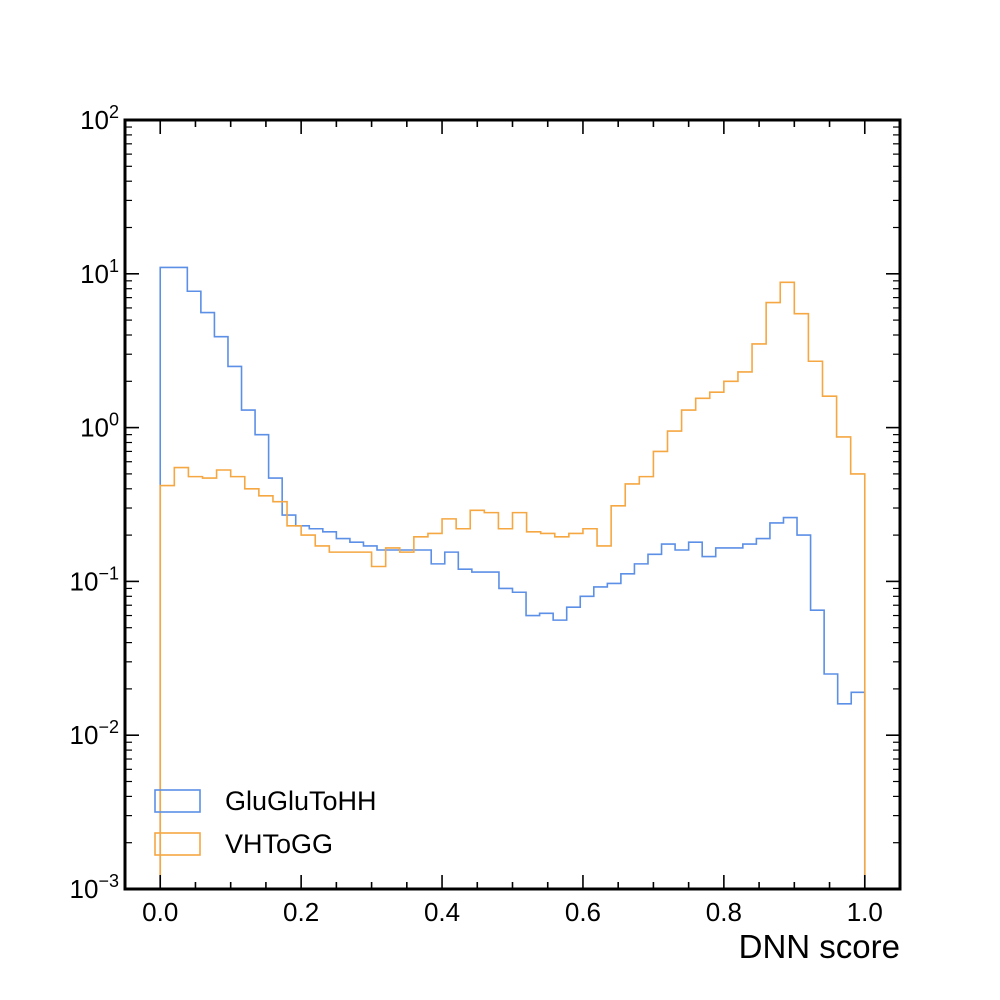 This screenshot has width=1000, height=1000. What do you see at coordinates (99, 272) in the screenshot?
I see `y-tick-label: 10¹` at bounding box center [99, 272].